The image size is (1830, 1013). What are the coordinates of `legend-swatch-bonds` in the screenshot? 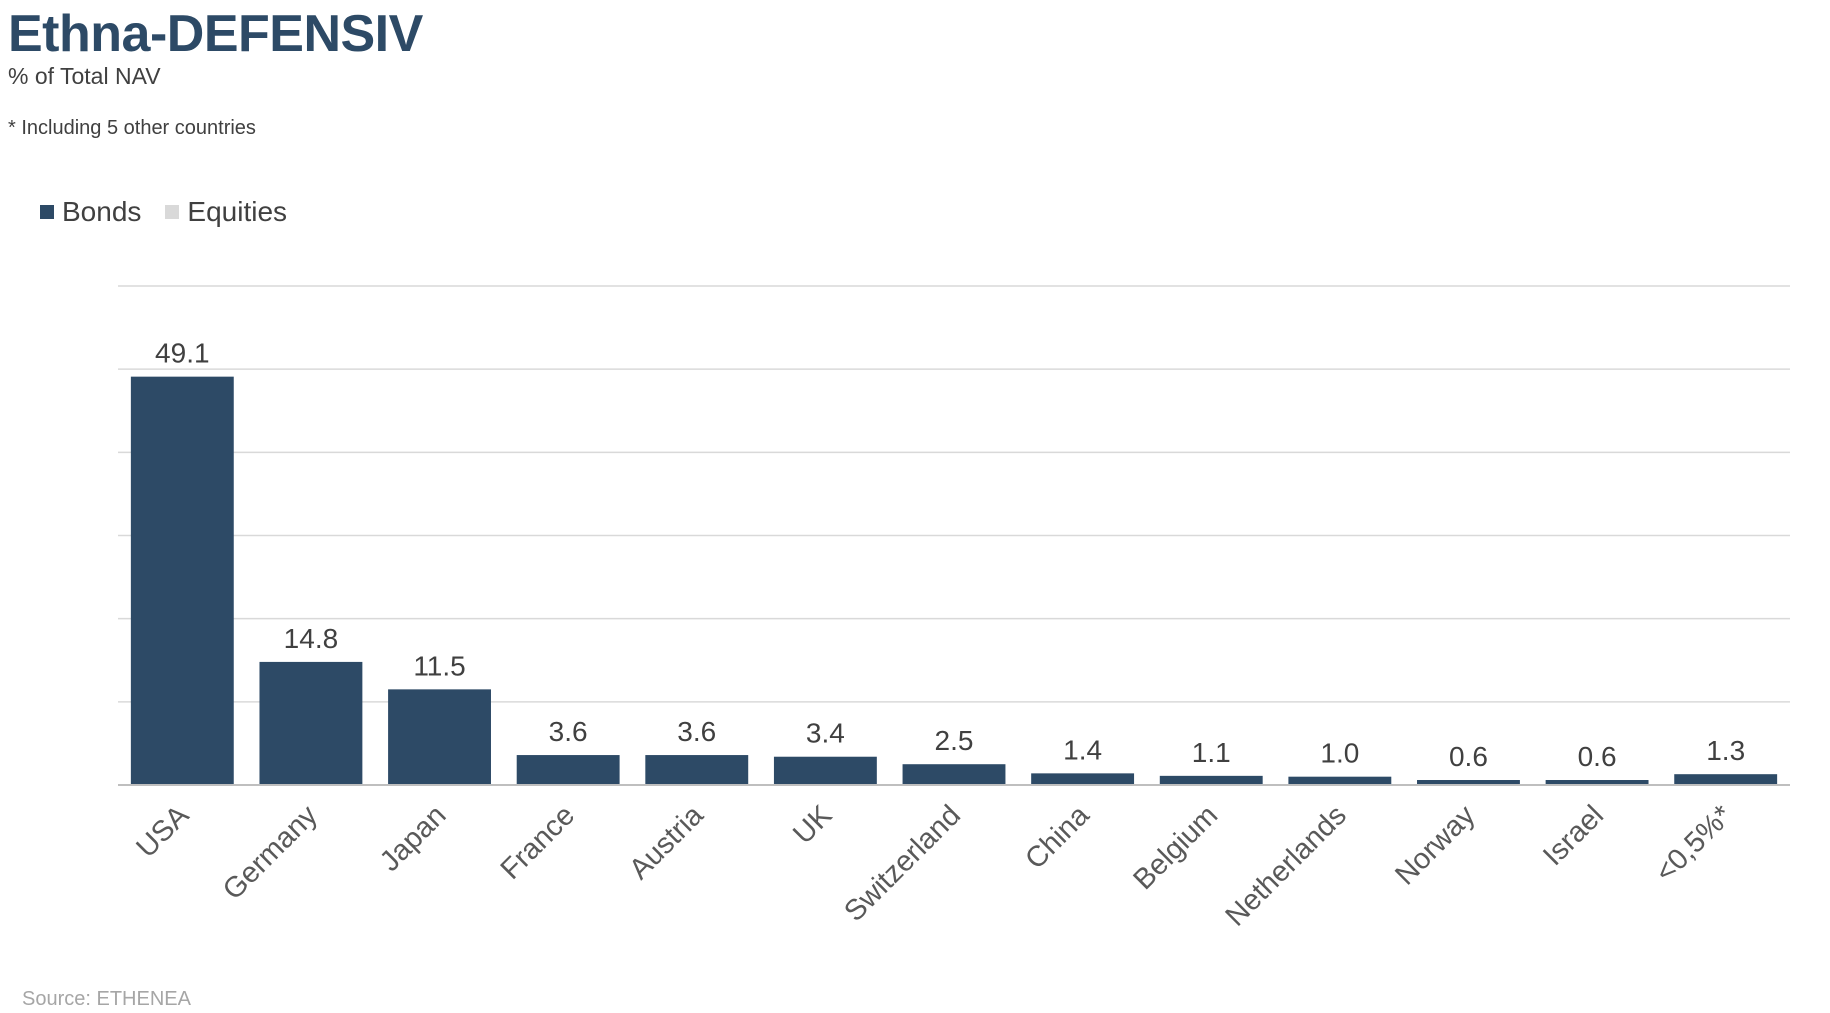 It's located at (47, 212).